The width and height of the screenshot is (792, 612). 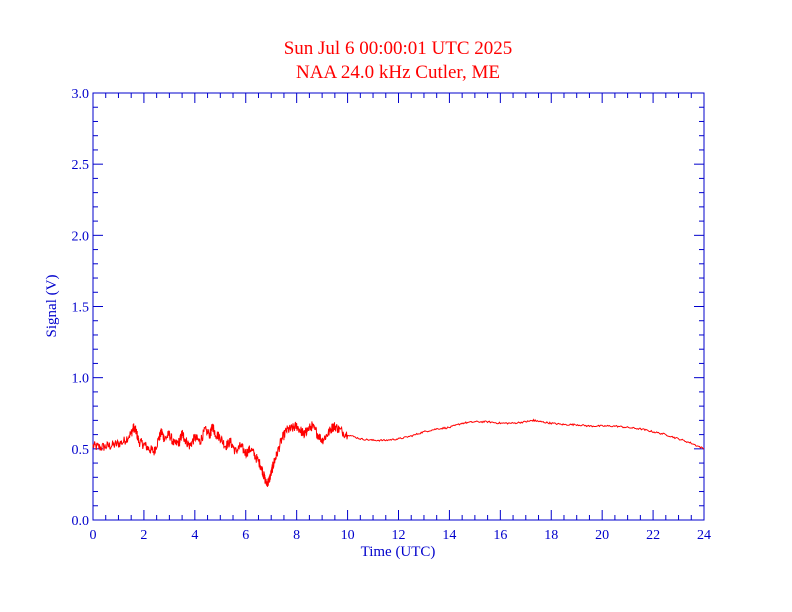 I want to click on x-tick-label: 8, so click(x=296, y=535).